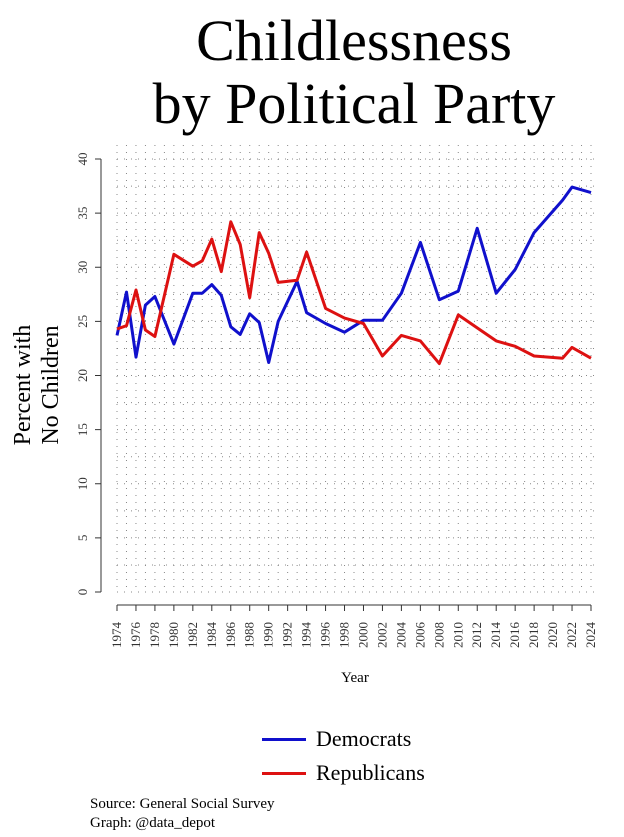  Describe the element at coordinates (82, 267) in the screenshot. I see `y-tick-label: 30` at that location.